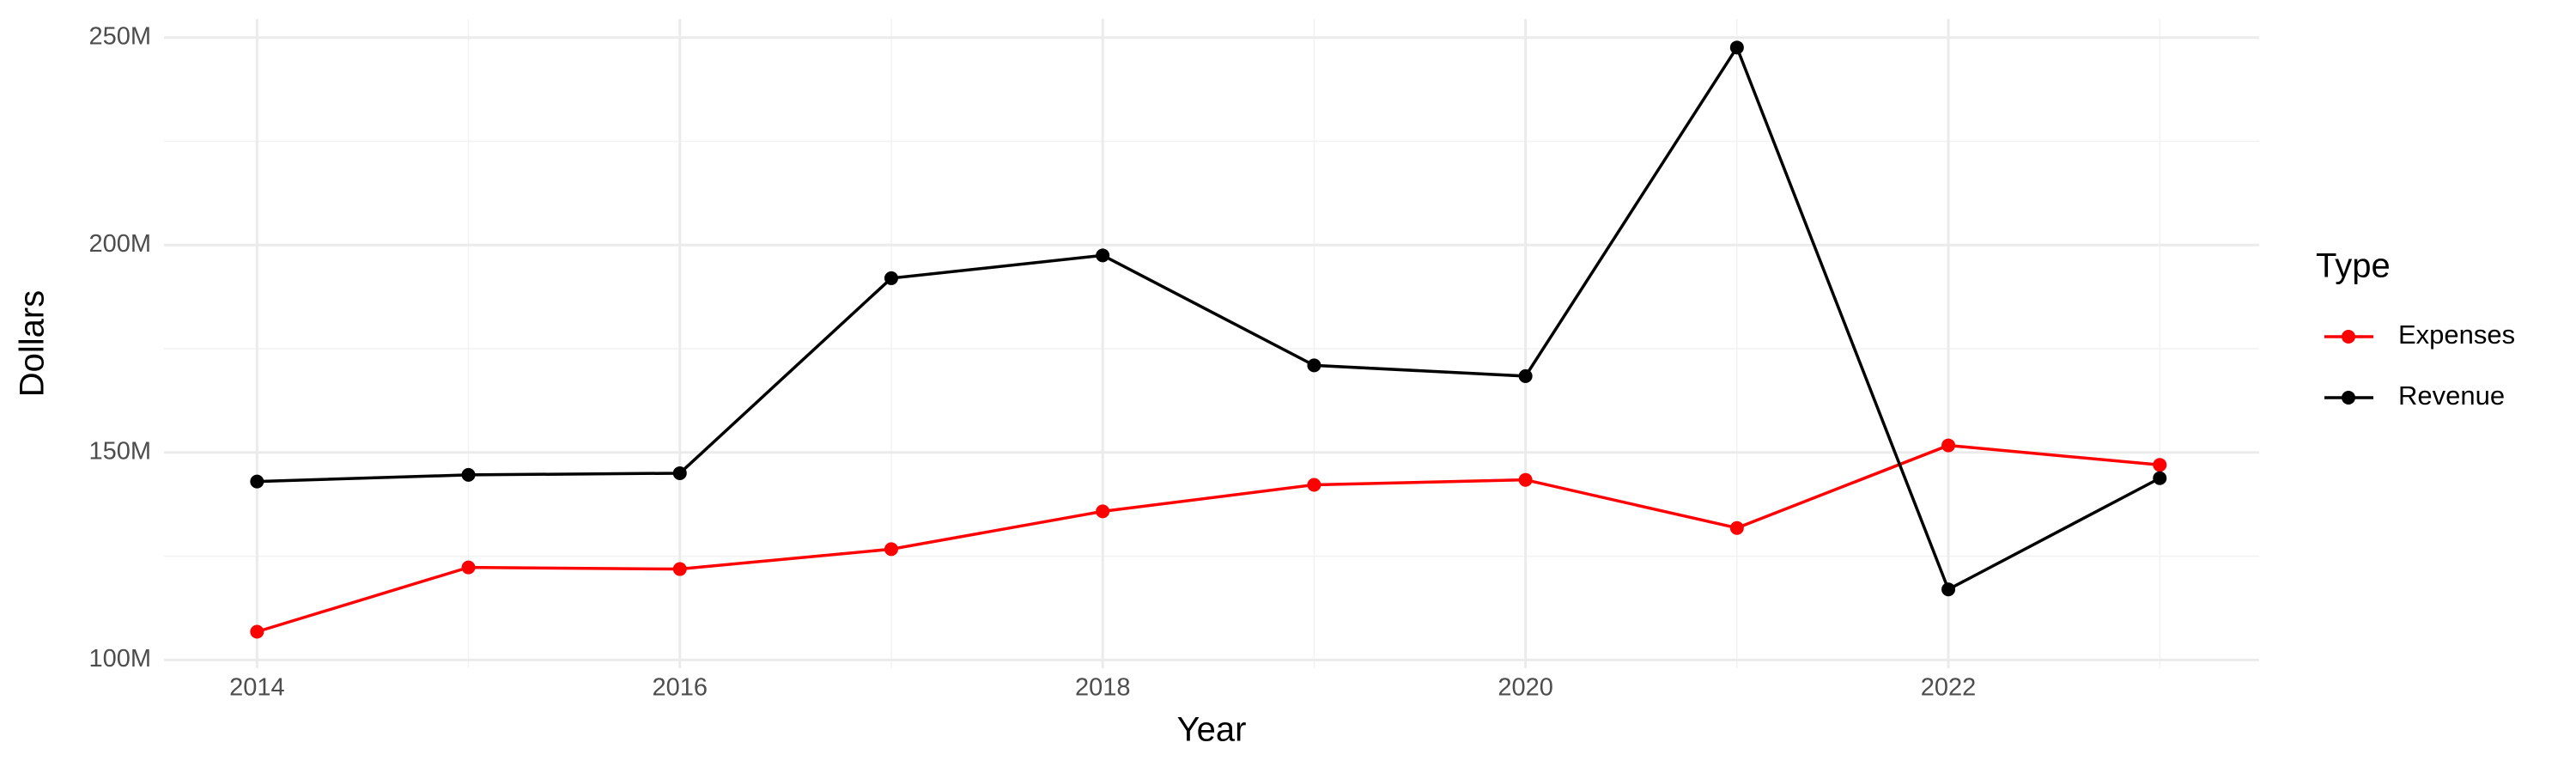 The image size is (2576, 773). What do you see at coordinates (119, 659) in the screenshot?
I see `y-tick-label: 100M` at bounding box center [119, 659].